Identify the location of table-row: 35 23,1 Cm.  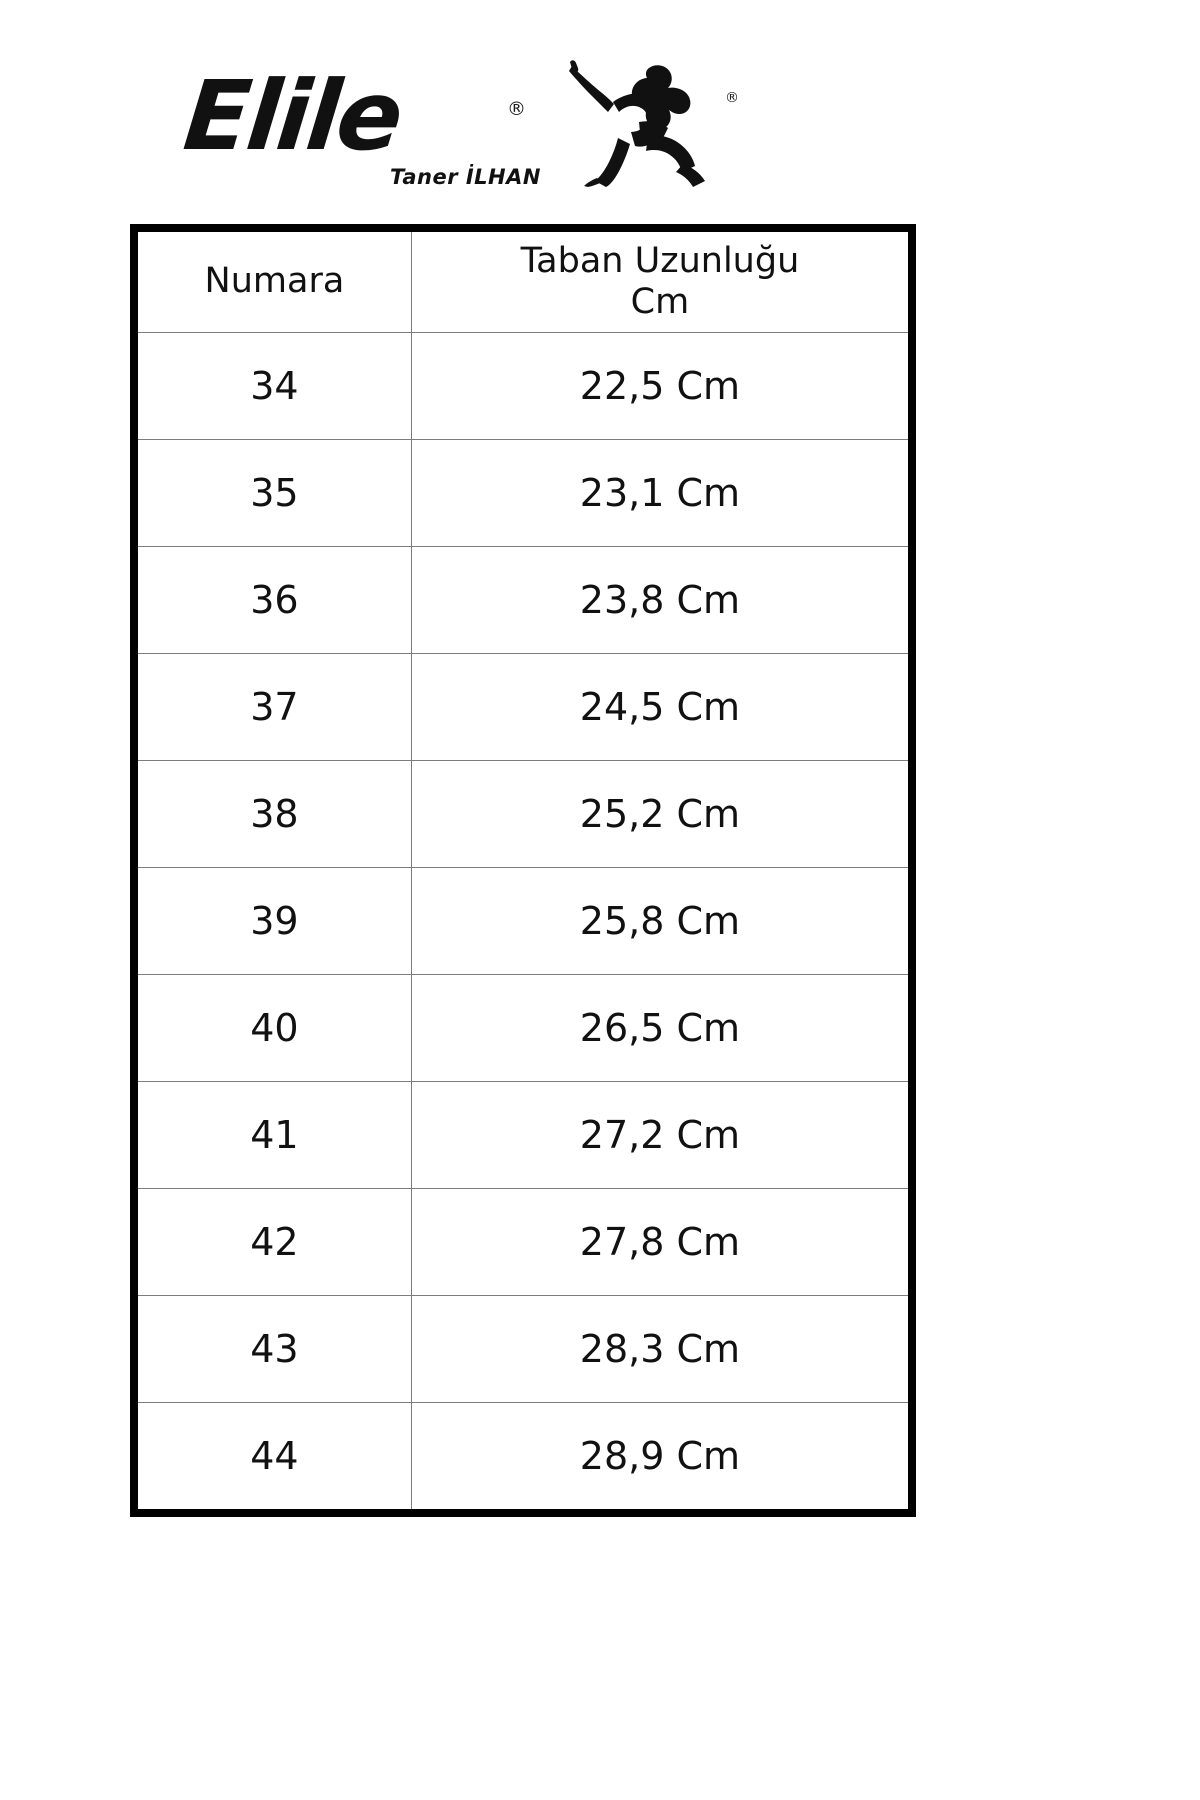
(523, 493).